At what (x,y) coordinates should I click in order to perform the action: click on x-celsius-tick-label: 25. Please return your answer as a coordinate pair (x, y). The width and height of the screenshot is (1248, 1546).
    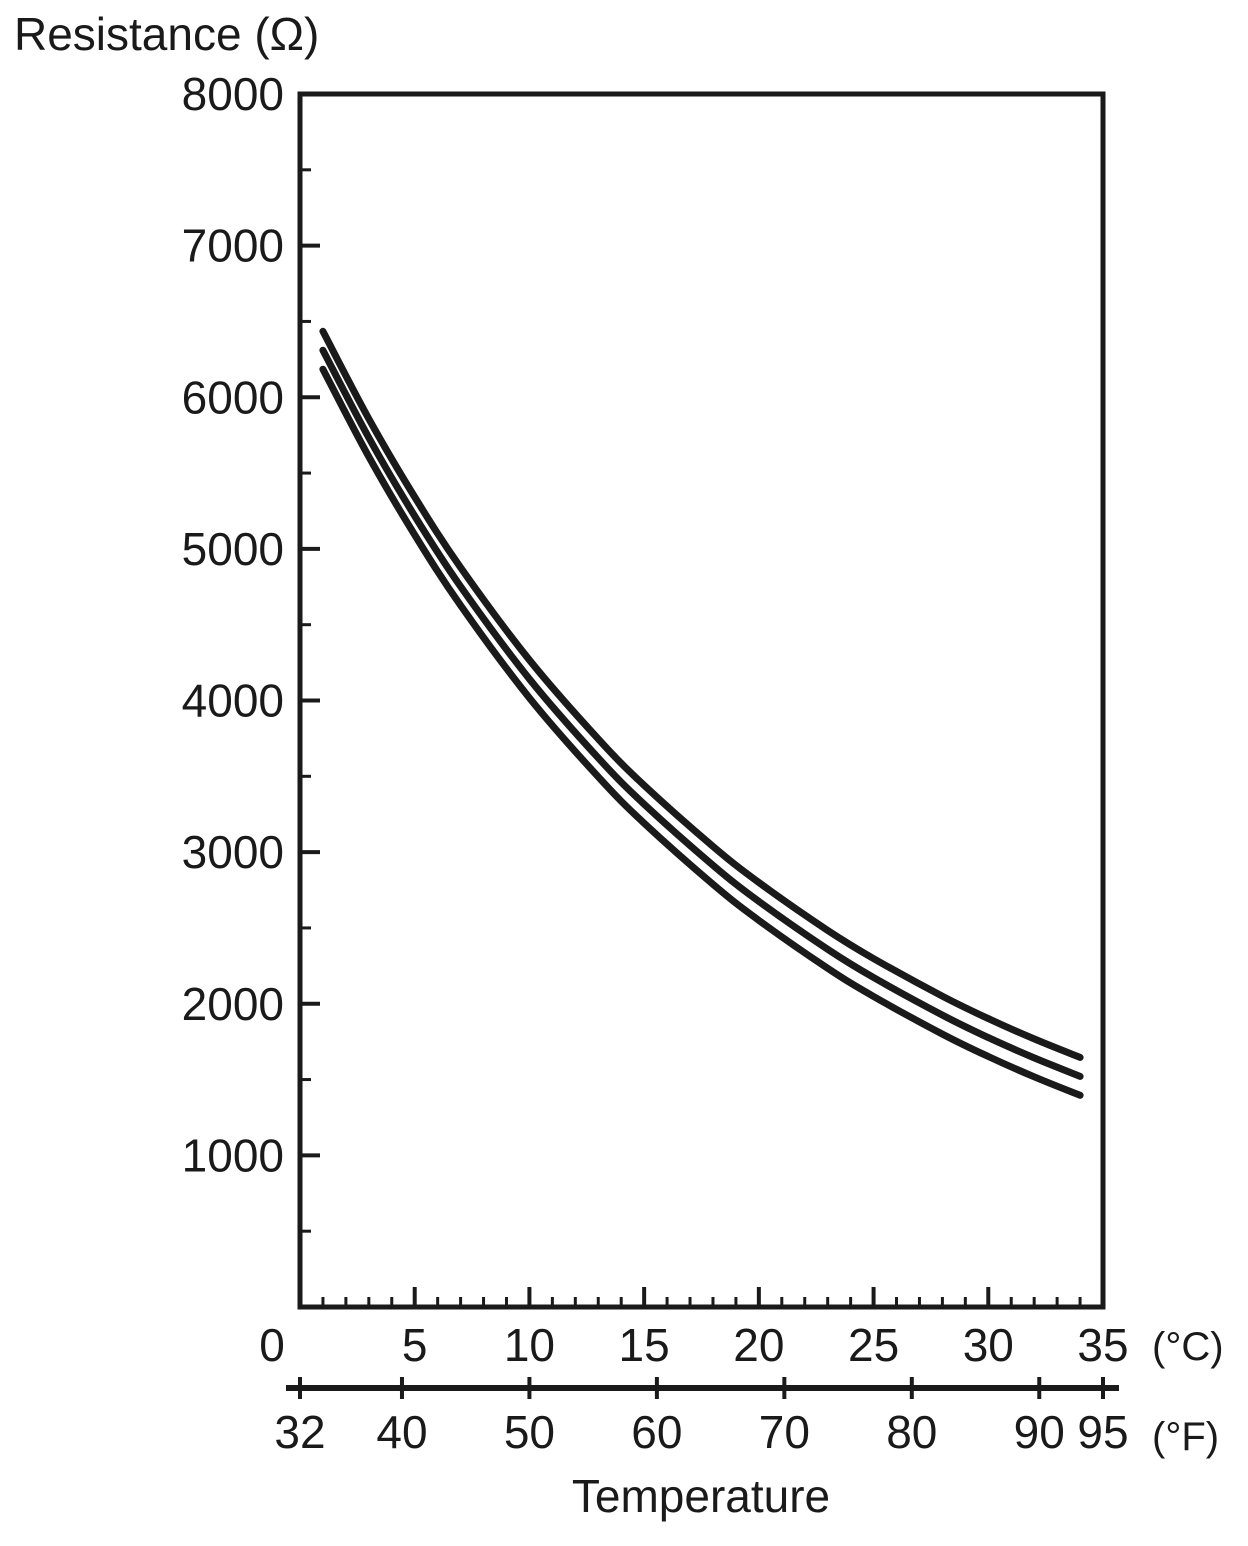
    Looking at the image, I should click on (873, 1345).